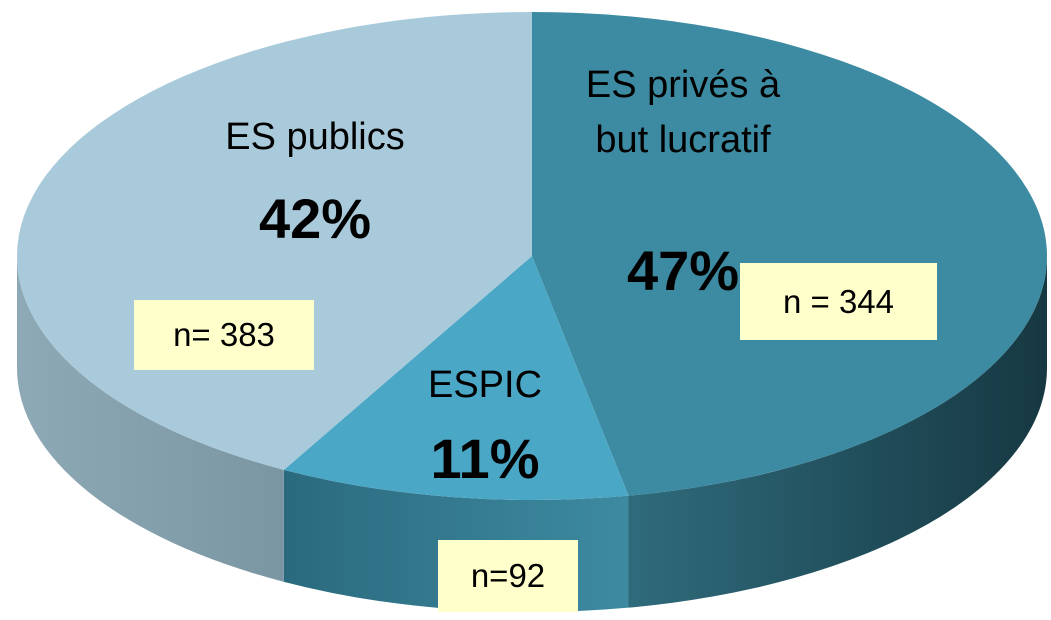  I want to click on slice-label: ES publics, so click(315, 137).